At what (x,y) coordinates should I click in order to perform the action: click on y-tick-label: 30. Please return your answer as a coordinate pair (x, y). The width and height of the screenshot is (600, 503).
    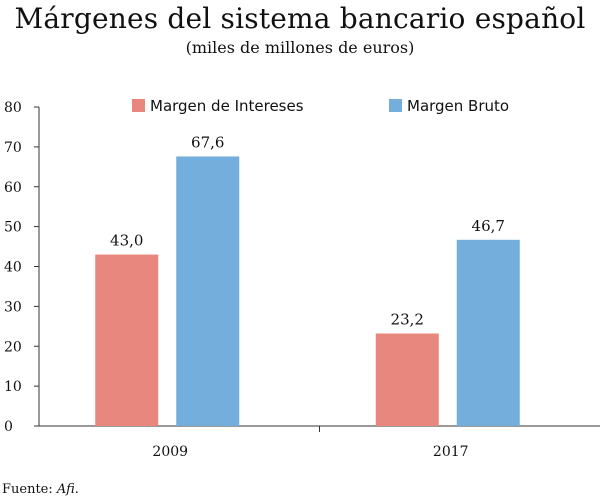
    Looking at the image, I should click on (13, 307).